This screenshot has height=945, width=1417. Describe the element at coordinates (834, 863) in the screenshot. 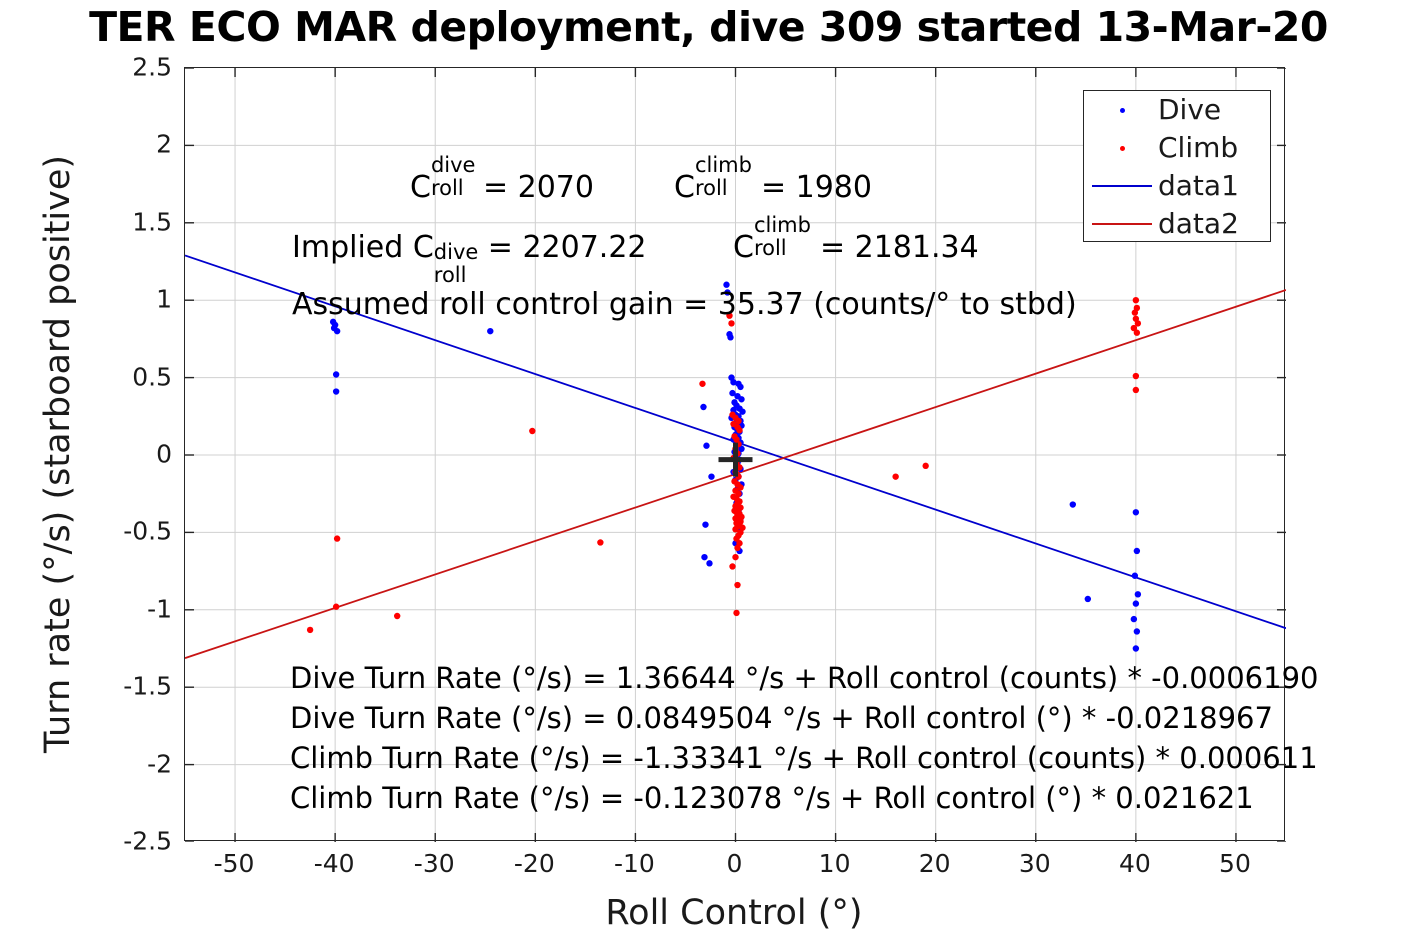

I see `x-tick-label: 10` at that location.